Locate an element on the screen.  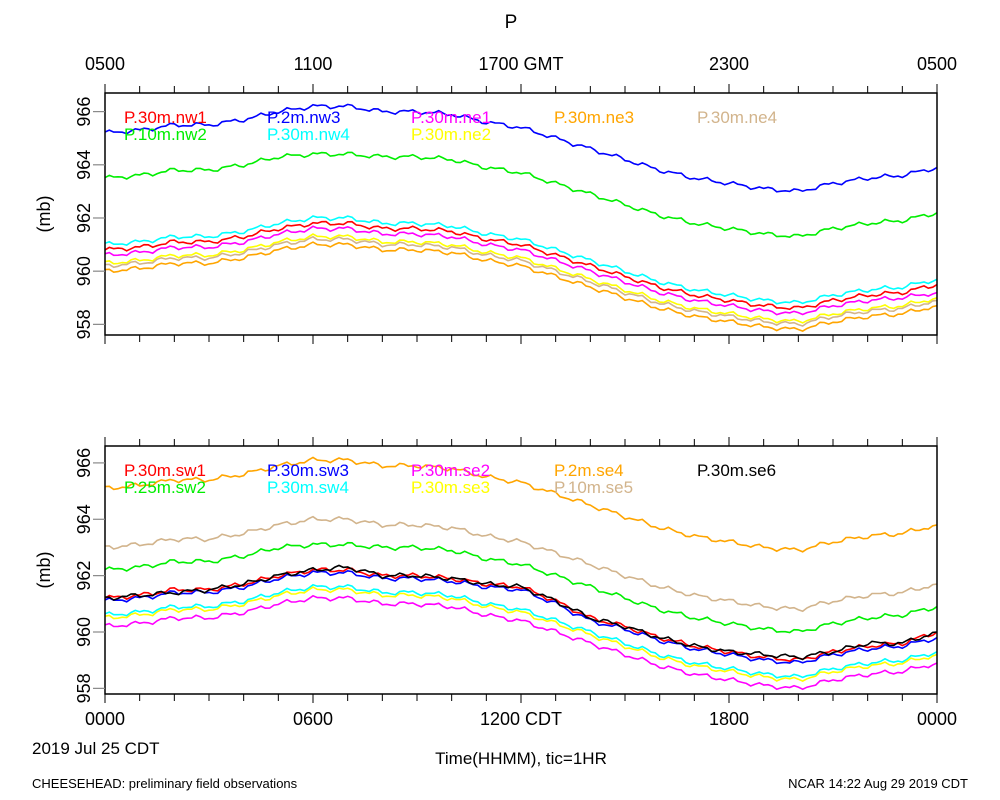
series-line-P.30m.ne3 is located at coordinates (521, 286).